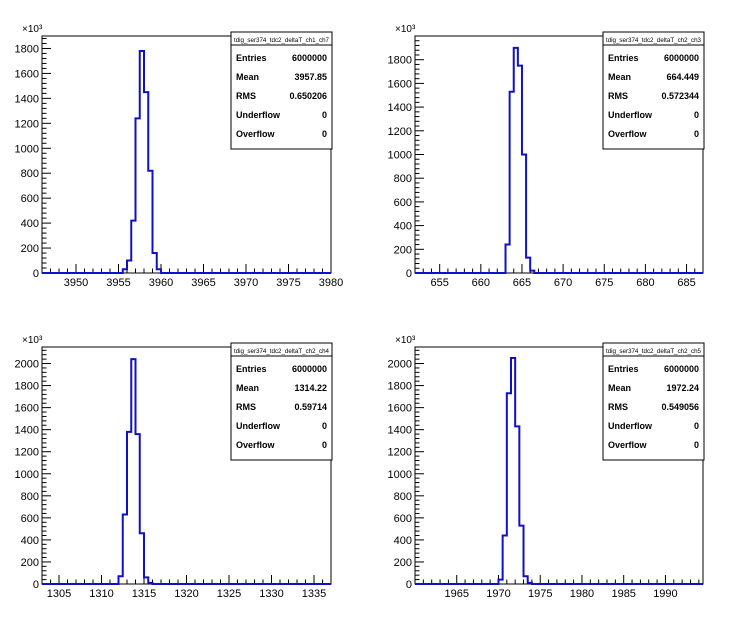  I want to click on x-tick-label: 1315, so click(144, 594).